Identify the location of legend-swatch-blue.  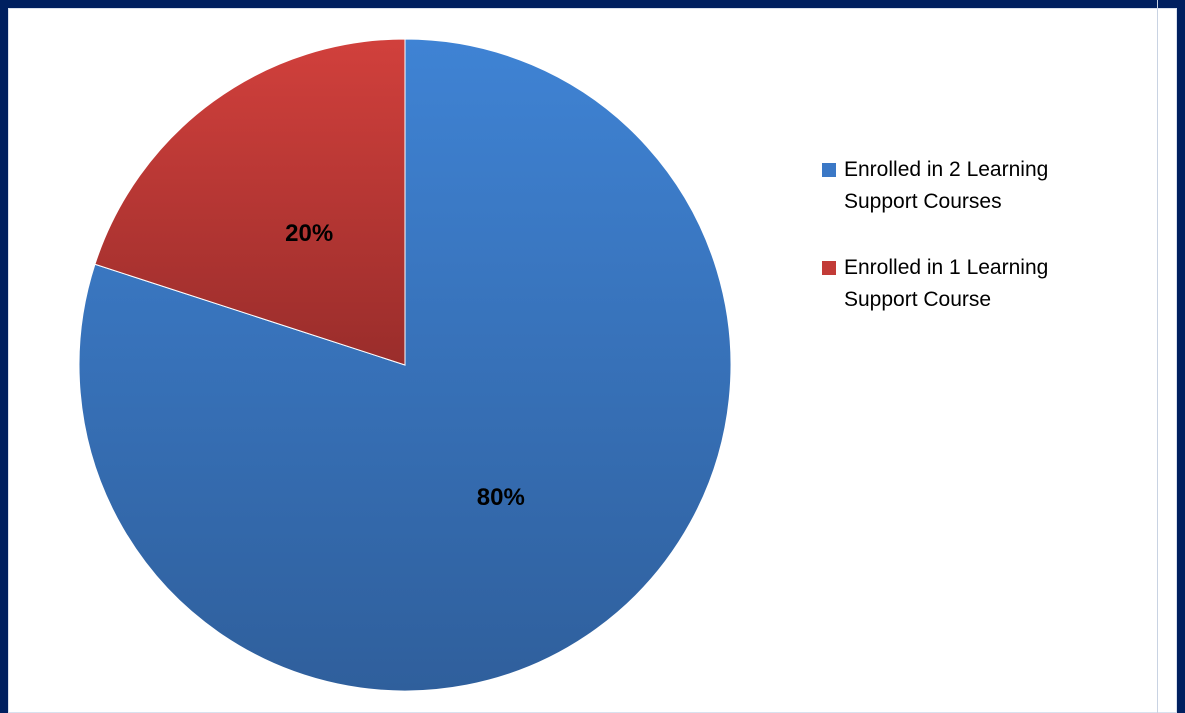
(829, 170).